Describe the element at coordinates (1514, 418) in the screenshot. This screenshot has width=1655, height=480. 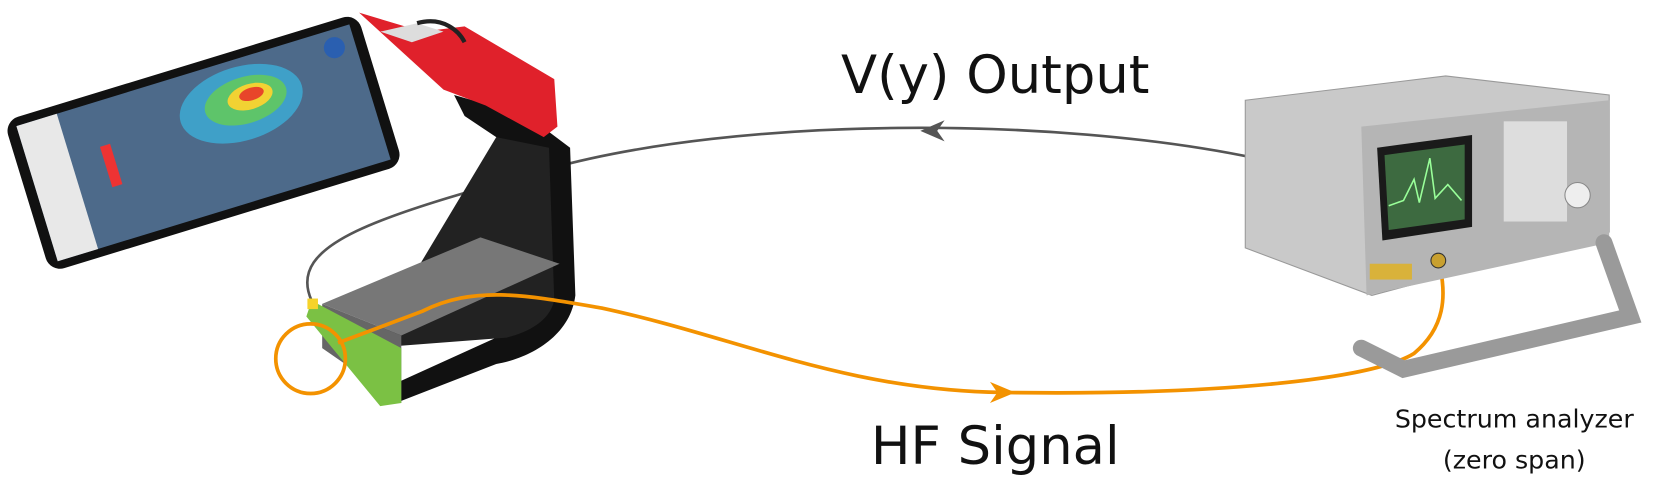
I see `device-label: Spectrum analyzer` at that location.